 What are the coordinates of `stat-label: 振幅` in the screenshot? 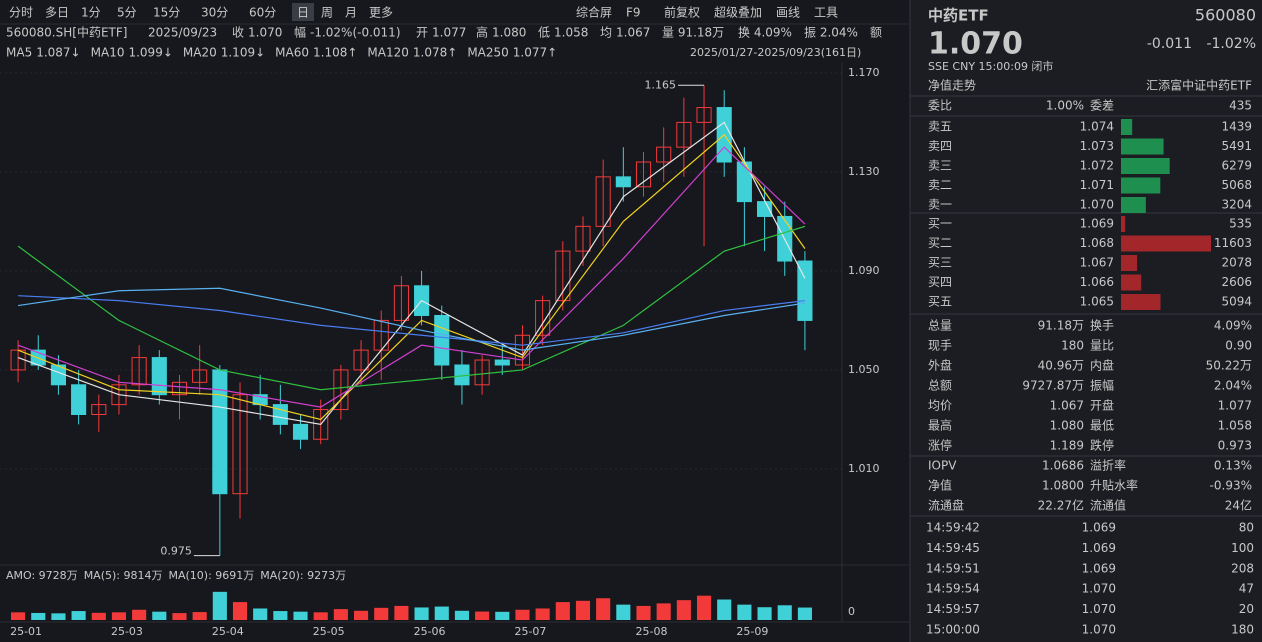 It's located at (1102, 385).